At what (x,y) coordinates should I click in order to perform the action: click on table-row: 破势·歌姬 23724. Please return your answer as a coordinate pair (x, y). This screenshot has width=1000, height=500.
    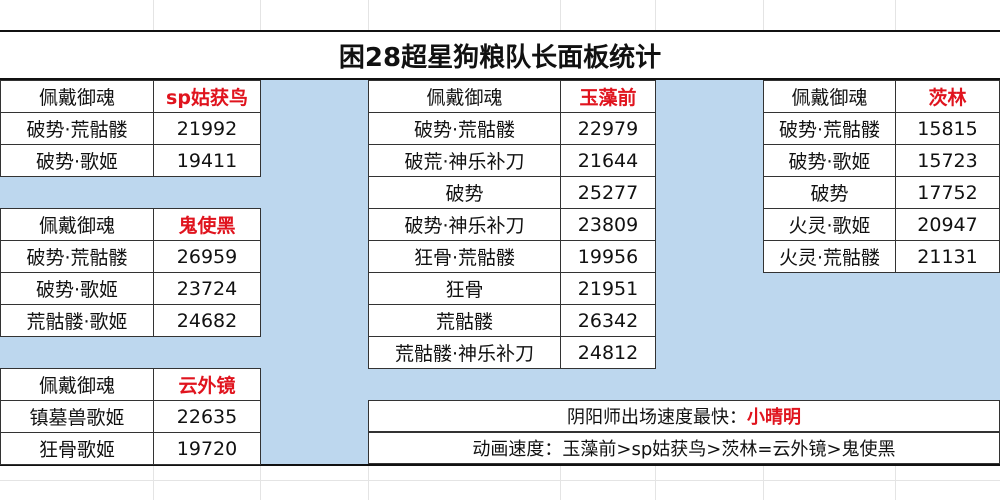
    Looking at the image, I should click on (130, 288).